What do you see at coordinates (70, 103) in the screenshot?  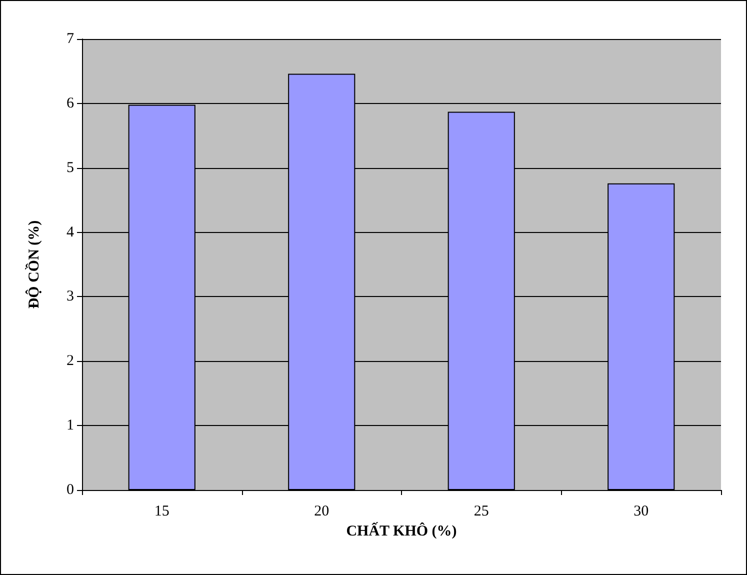 I see `y-tick-label: 6` at bounding box center [70, 103].